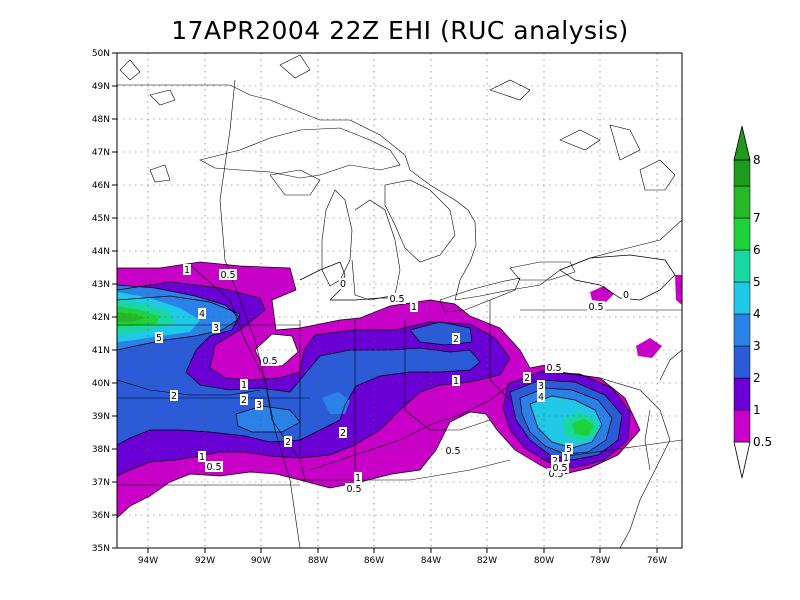 This screenshot has height=600, width=800. Describe the element at coordinates (374, 561) in the screenshot. I see `lon-label: 86W` at that location.